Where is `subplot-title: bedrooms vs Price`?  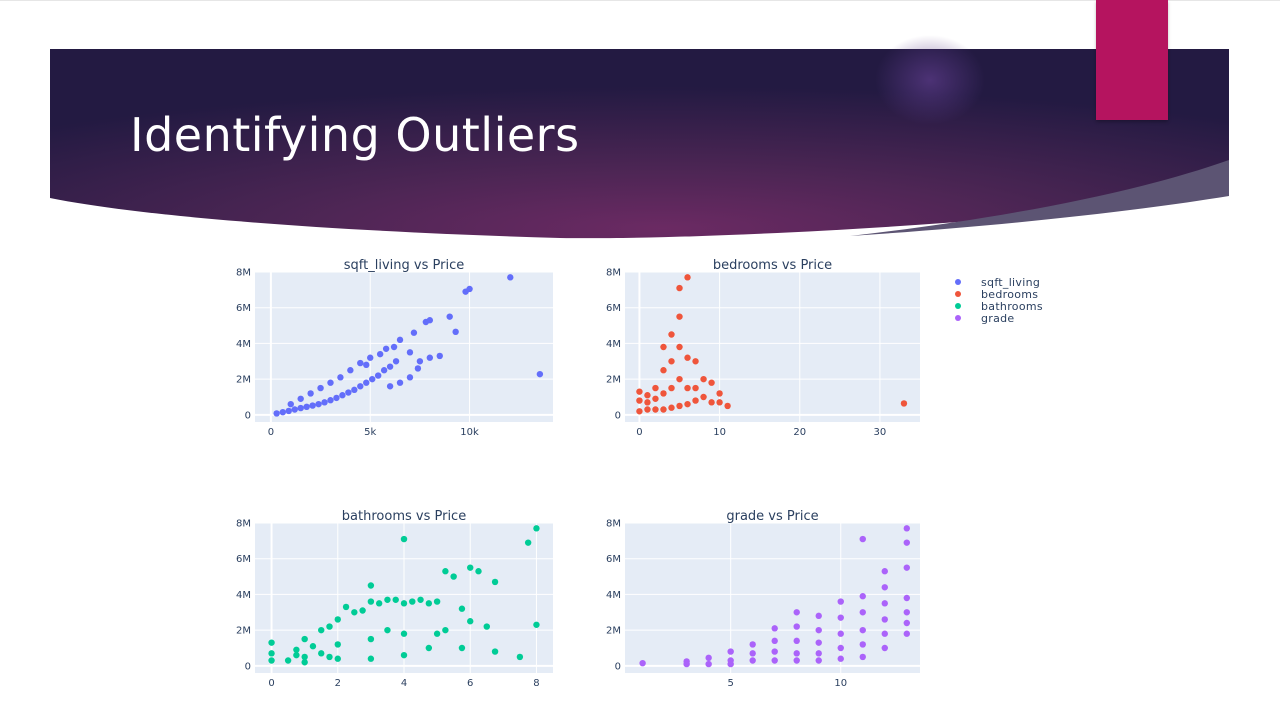
subplot-title: bedrooms vs Price is located at coordinates (772, 265).